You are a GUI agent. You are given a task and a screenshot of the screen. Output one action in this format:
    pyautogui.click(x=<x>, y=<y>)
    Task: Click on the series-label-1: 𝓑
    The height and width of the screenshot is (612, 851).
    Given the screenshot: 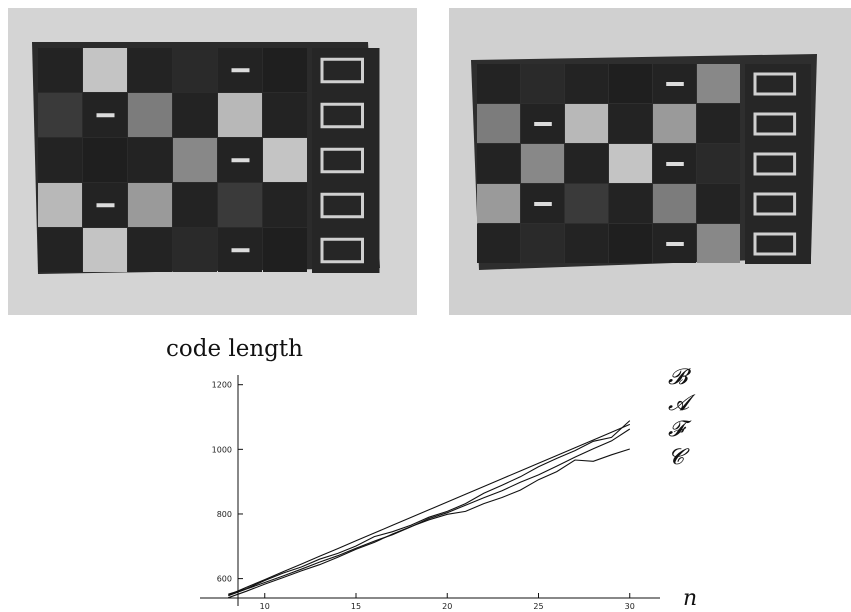 What is the action you would take?
    pyautogui.click(x=680, y=377)
    